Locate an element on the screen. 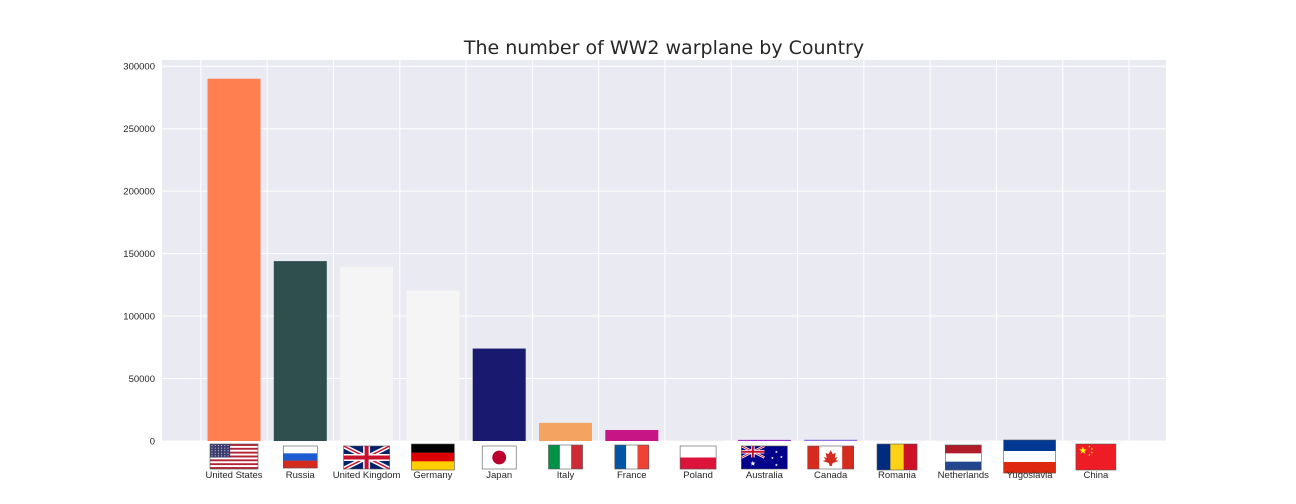 This screenshot has height=504, width=1296. china-flag-icon is located at coordinates (1096, 457).